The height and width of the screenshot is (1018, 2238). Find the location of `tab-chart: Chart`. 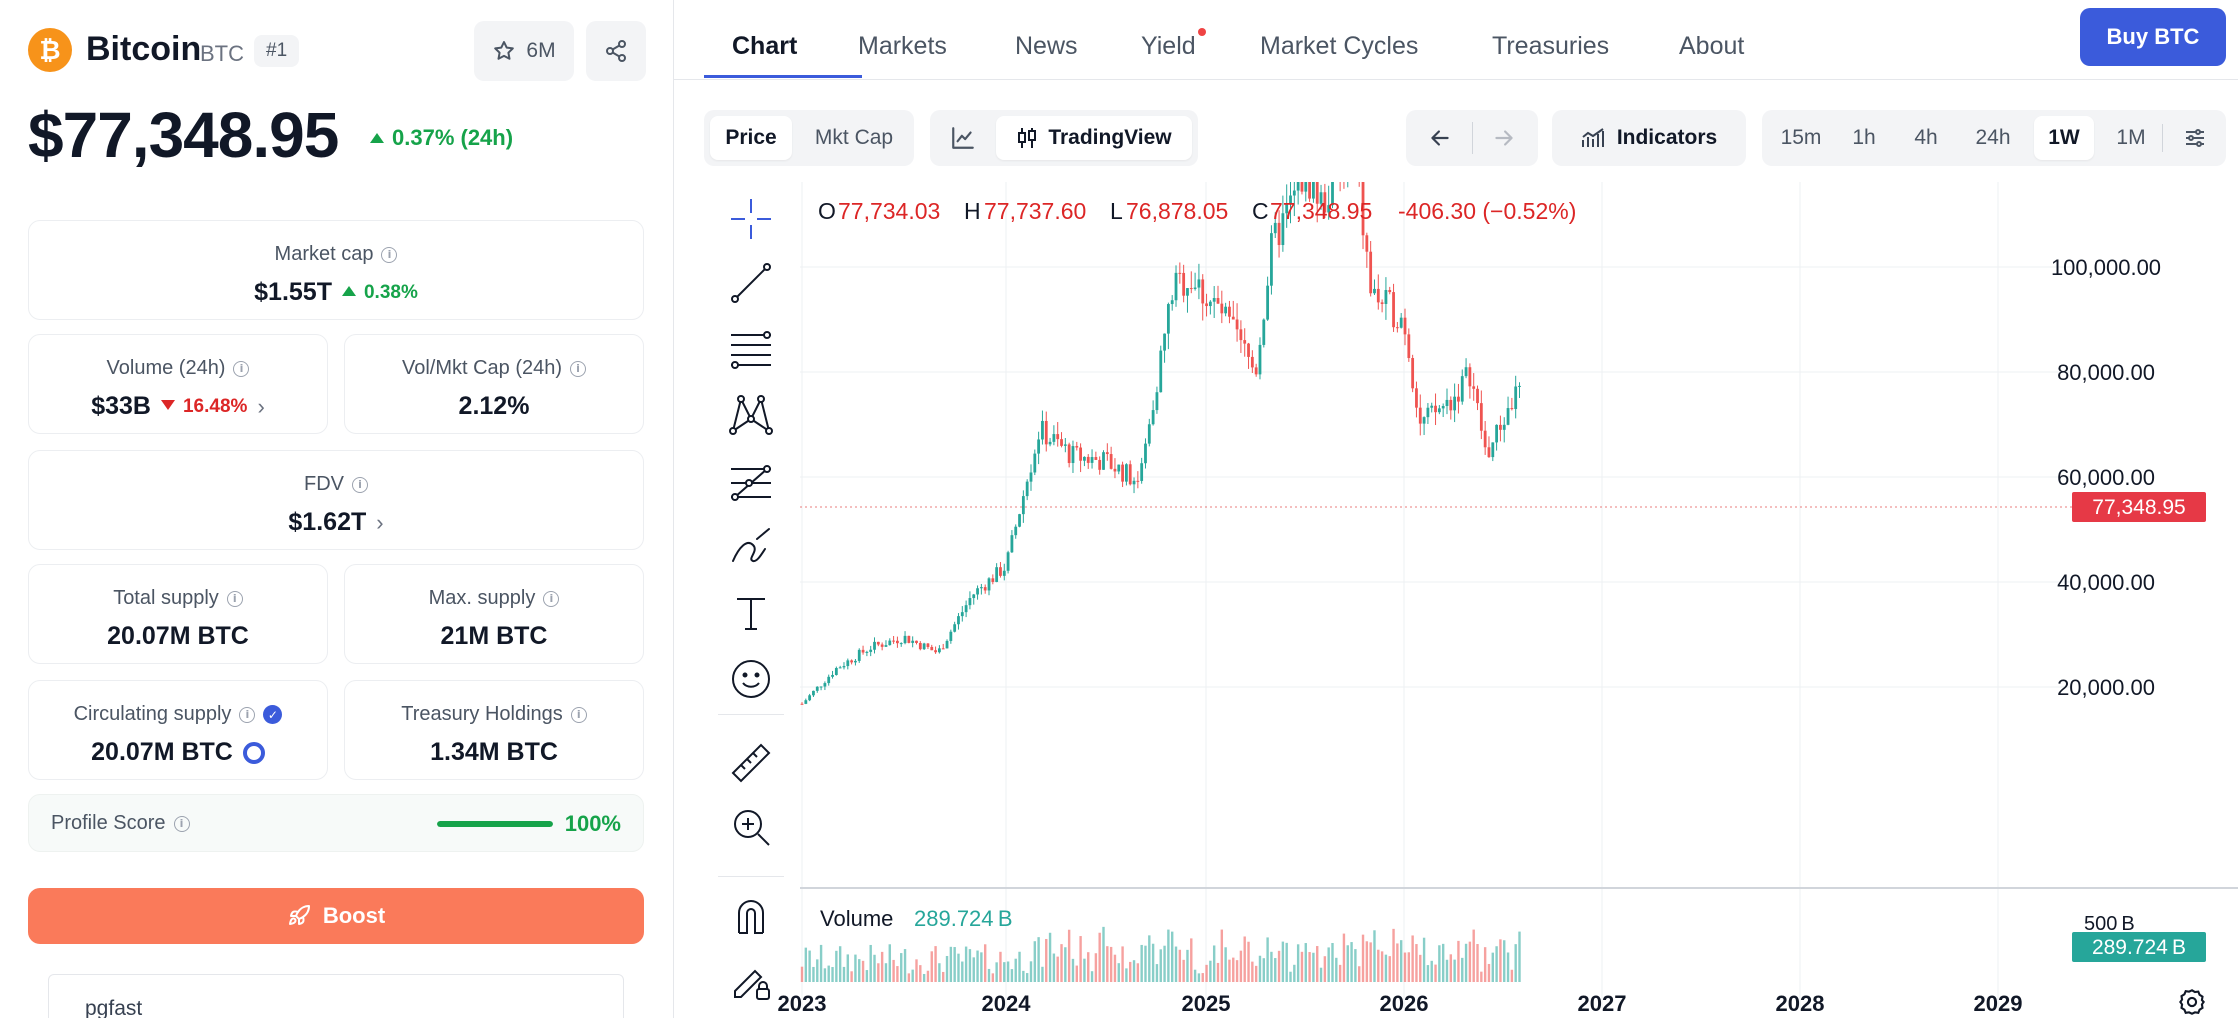

tab-chart: Chart is located at coordinates (765, 46).